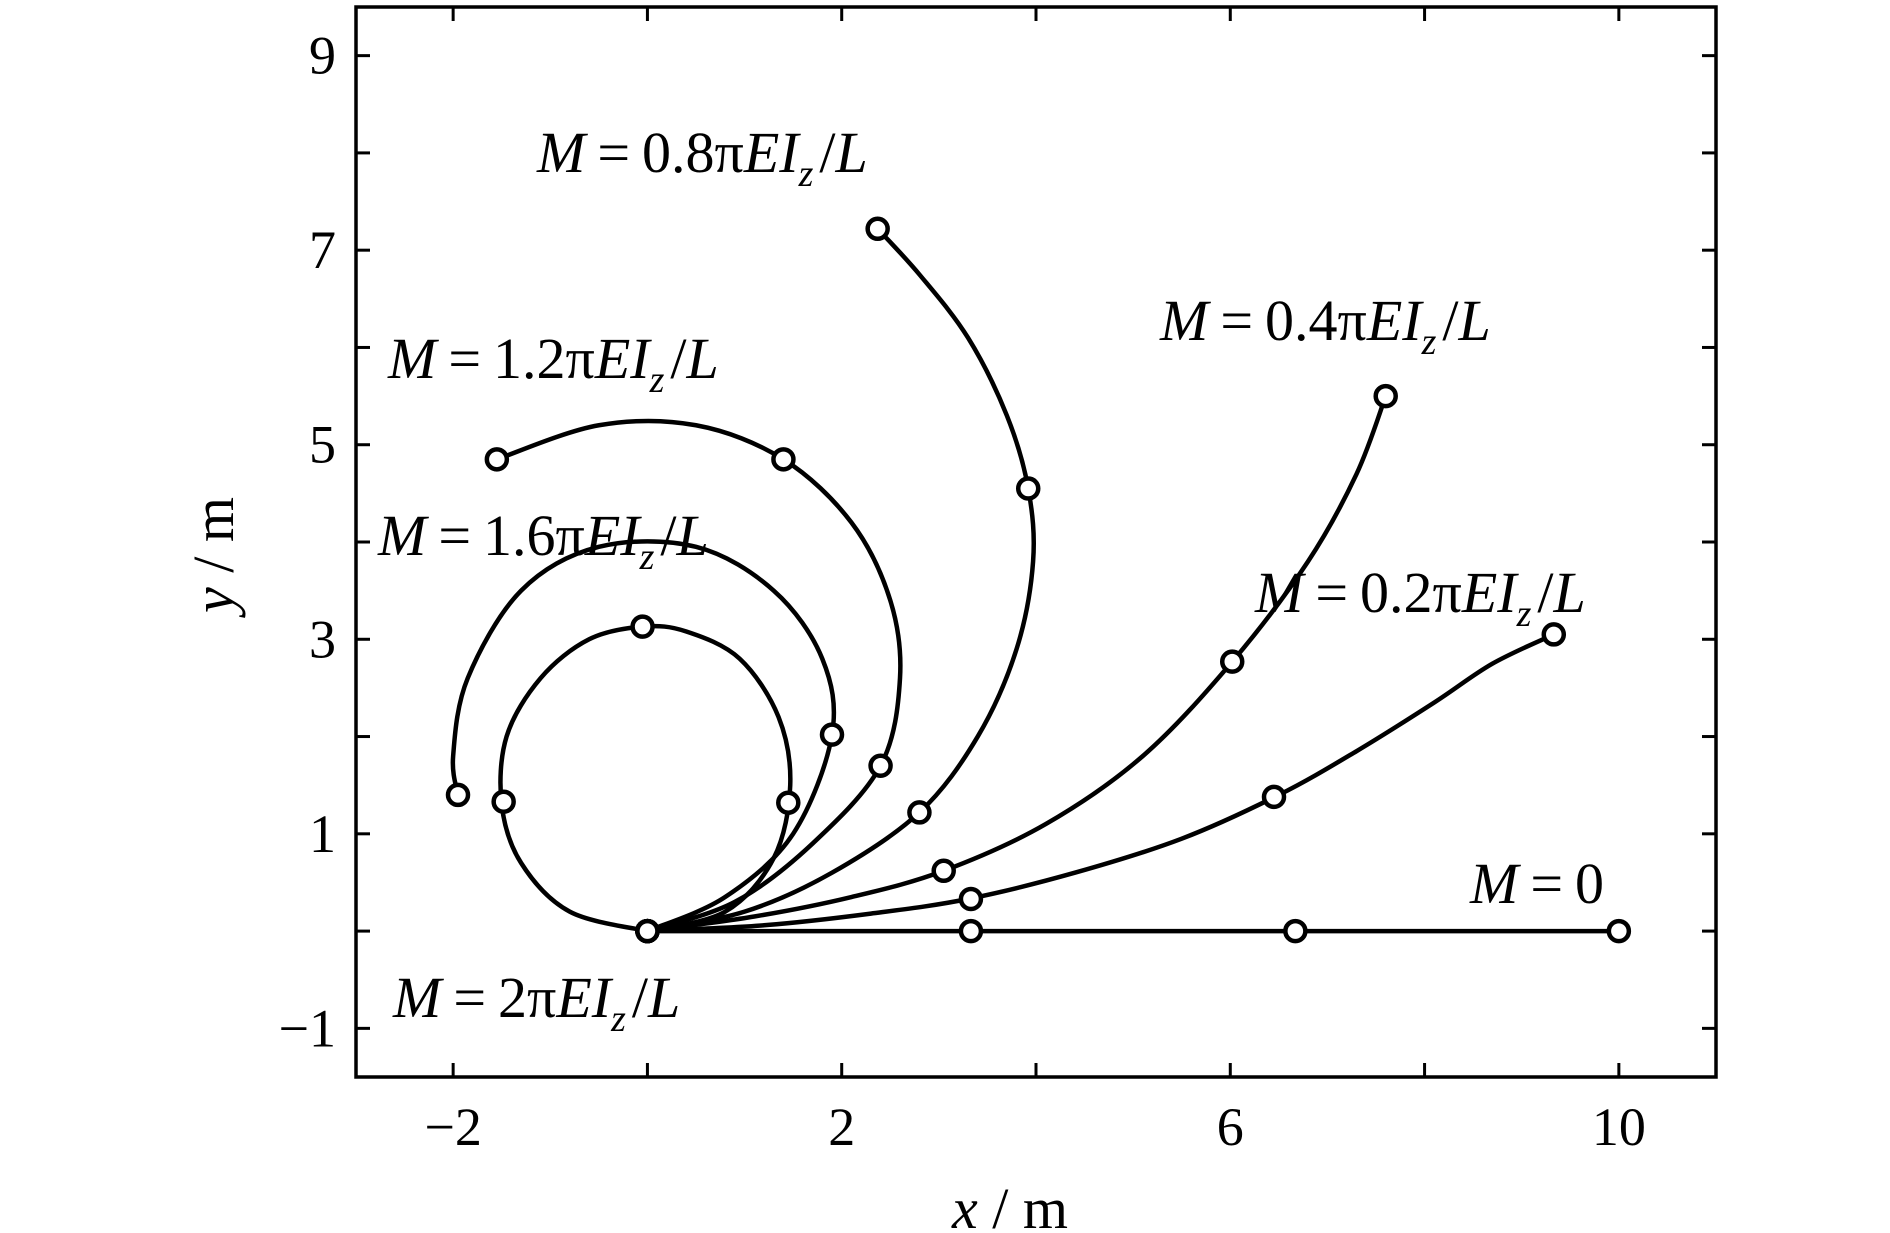 The image size is (1890, 1233). I want to click on y-tick-label: 7, so click(322, 250).